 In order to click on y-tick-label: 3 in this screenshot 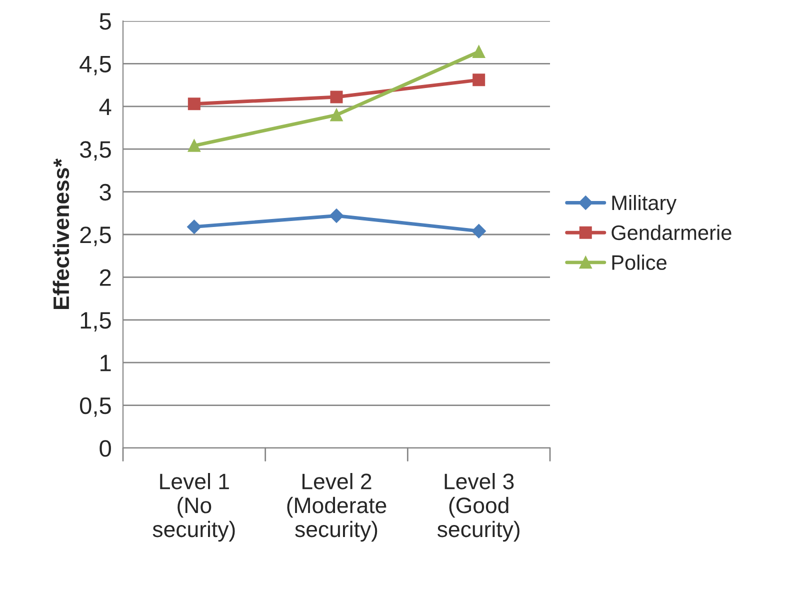, I will do `click(105, 192)`.